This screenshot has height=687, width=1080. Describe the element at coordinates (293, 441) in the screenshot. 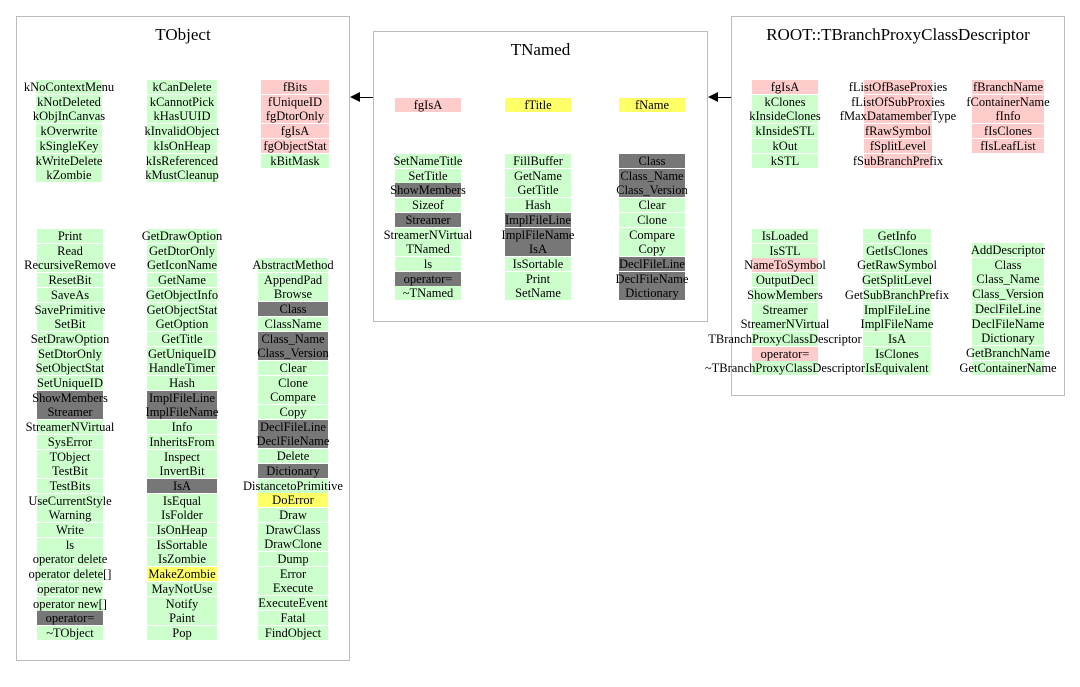

I see `method-entry: DeclFileName` at that location.